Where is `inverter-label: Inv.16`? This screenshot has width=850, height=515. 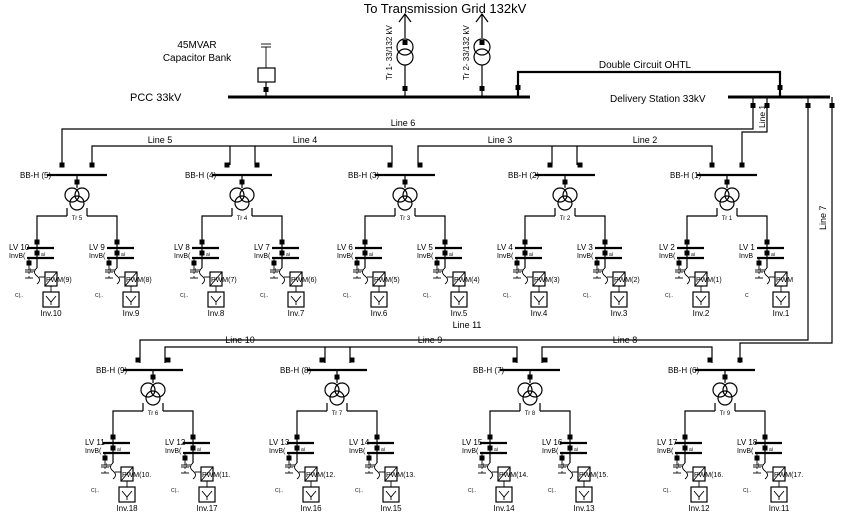 inverter-label: Inv.16 is located at coordinates (311, 508).